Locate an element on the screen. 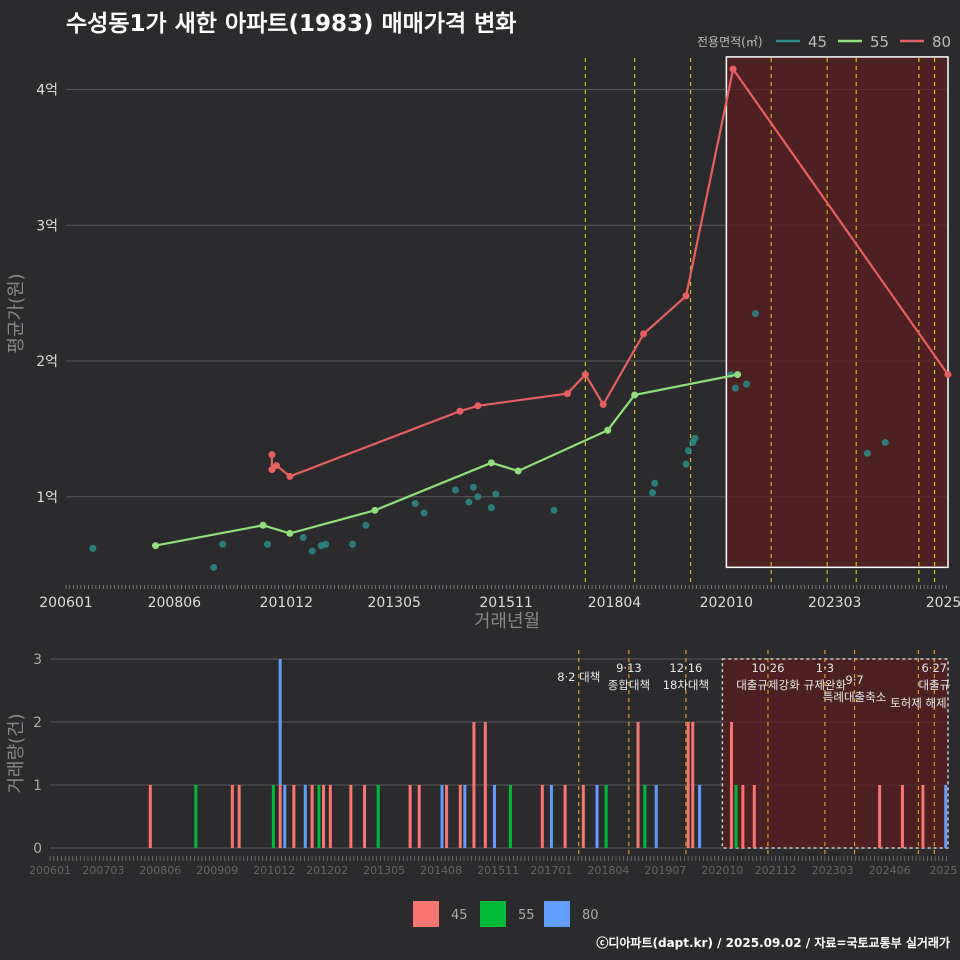 This screenshot has height=960, width=960. policy-annotation: 토허제 해제 is located at coordinates (918, 703).